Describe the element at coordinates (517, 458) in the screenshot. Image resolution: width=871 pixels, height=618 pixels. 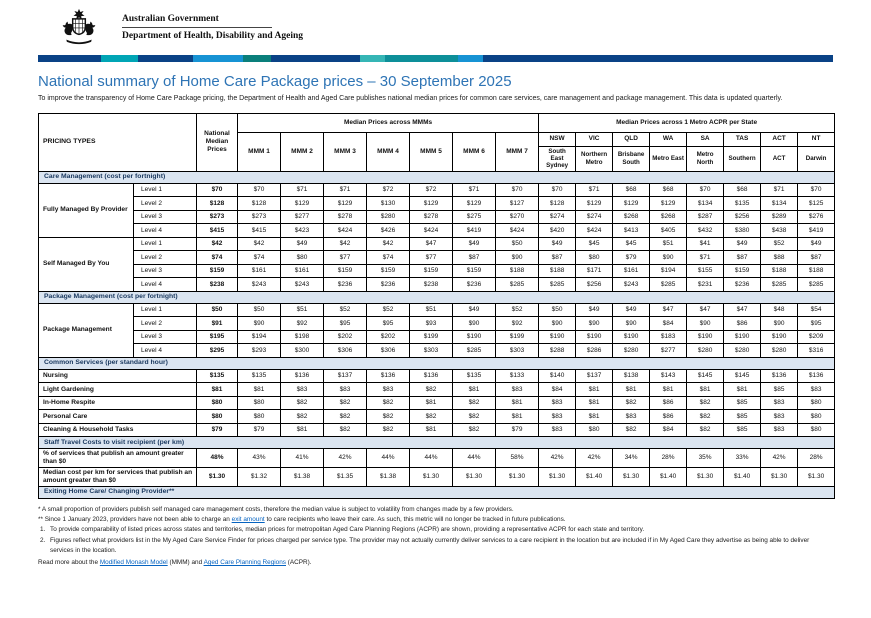
I see `price-value: 58%` at that location.